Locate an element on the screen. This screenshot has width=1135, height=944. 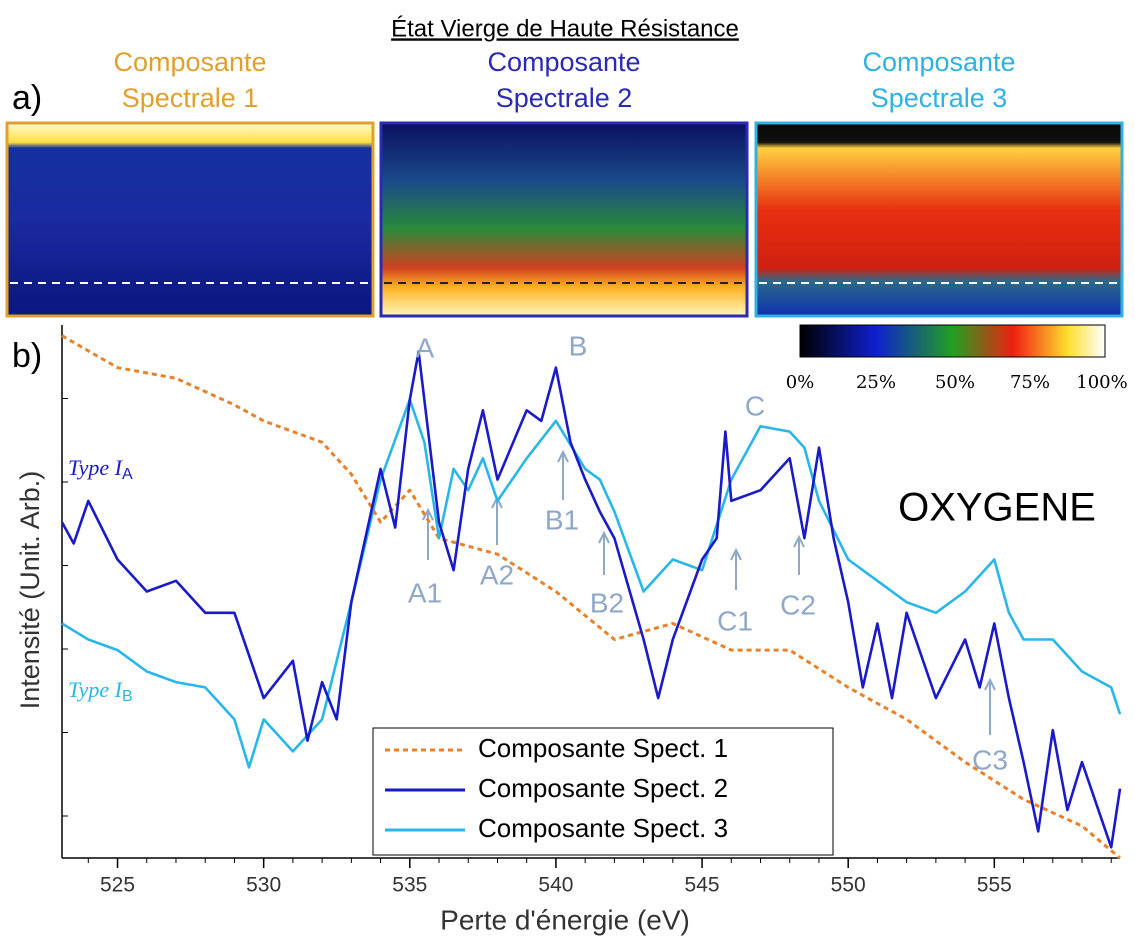
type-label-sub: B is located at coordinates (127, 696).